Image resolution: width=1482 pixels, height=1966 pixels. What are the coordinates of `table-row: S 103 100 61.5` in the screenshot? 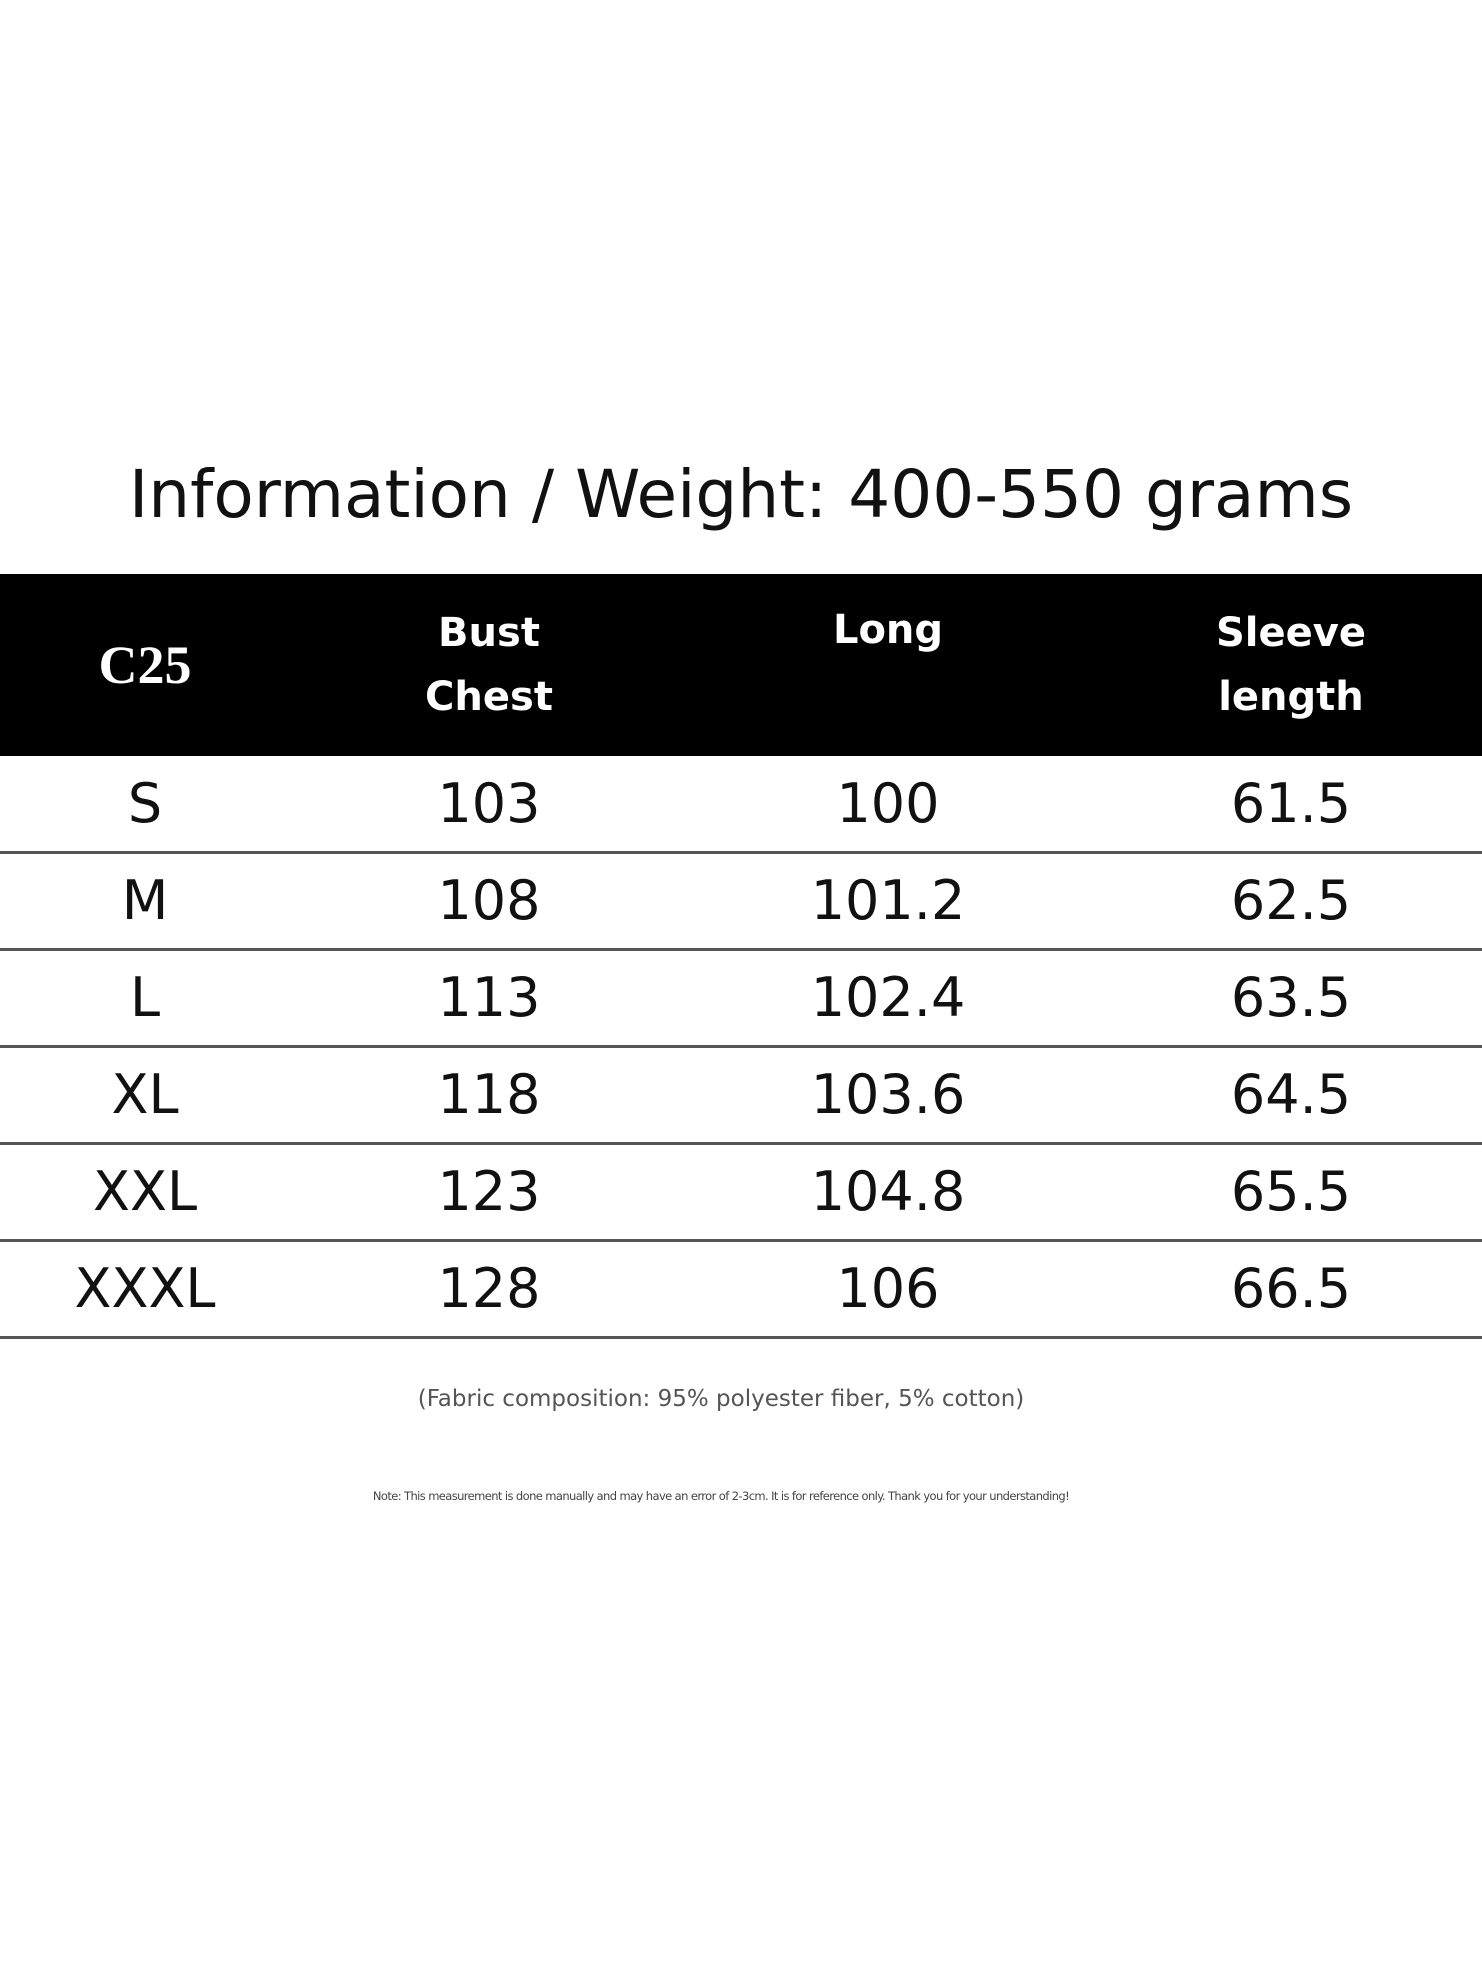 It's located at (741, 805).